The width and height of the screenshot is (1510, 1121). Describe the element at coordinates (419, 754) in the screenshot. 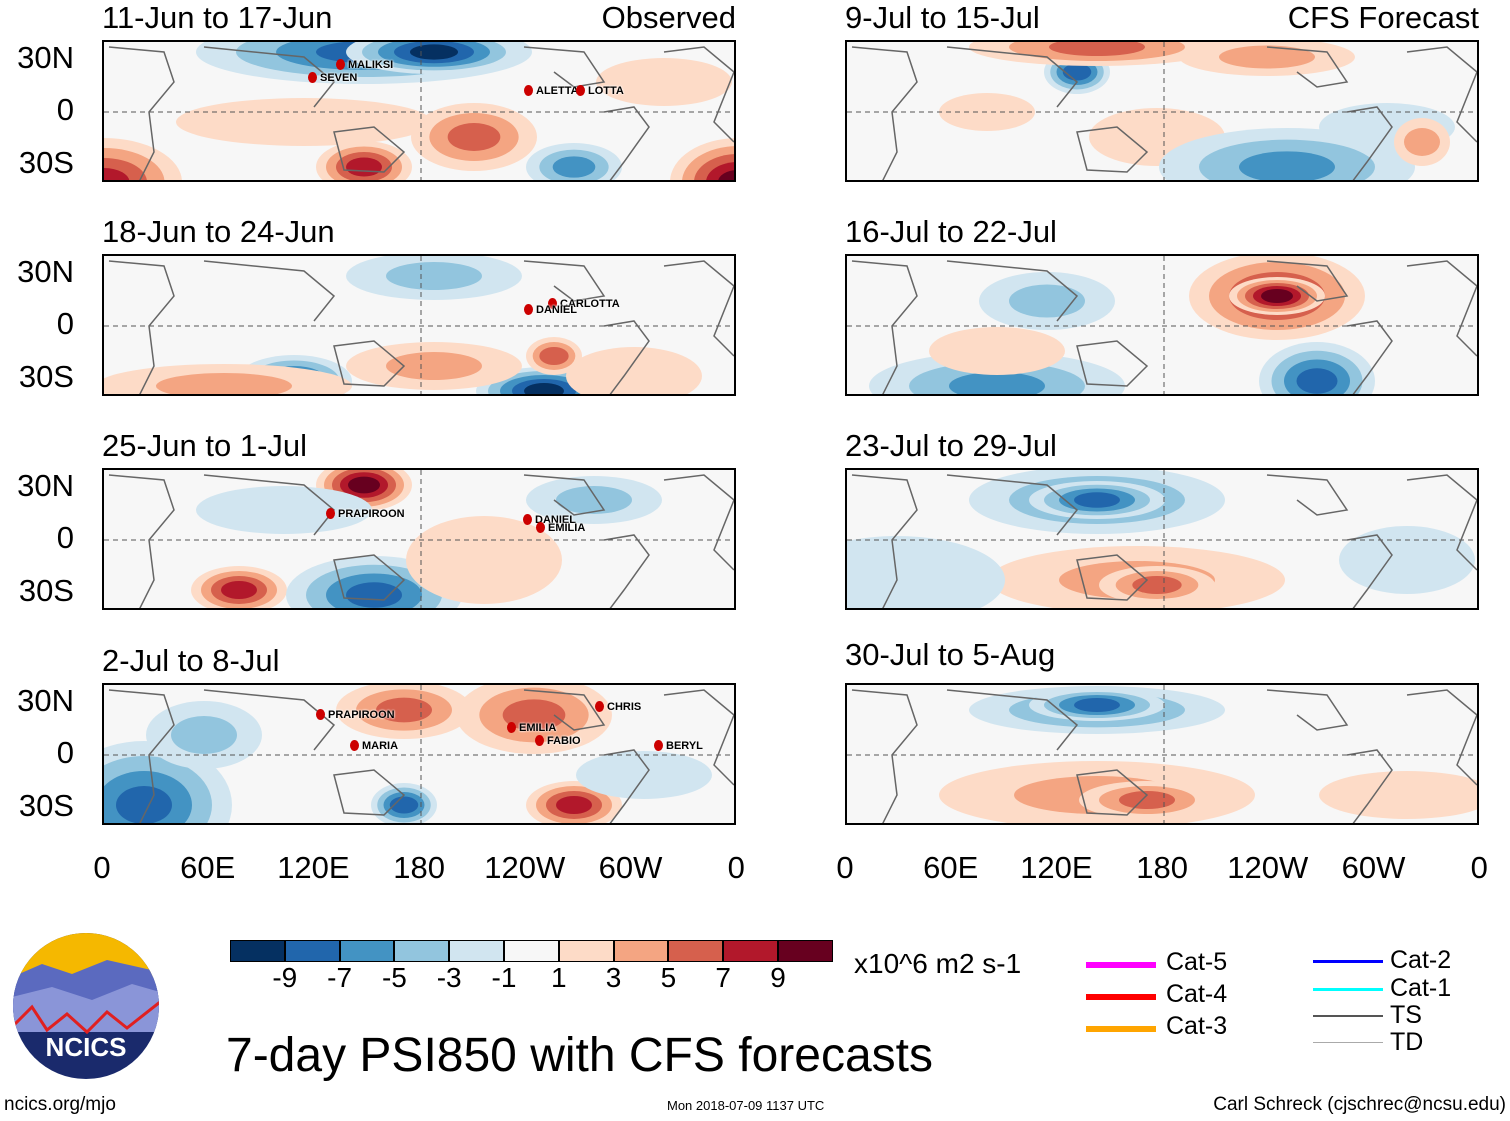

I see `map-panel: PRAPIROON MARIA EMILIA FABIO CHRIS BERYL` at that location.